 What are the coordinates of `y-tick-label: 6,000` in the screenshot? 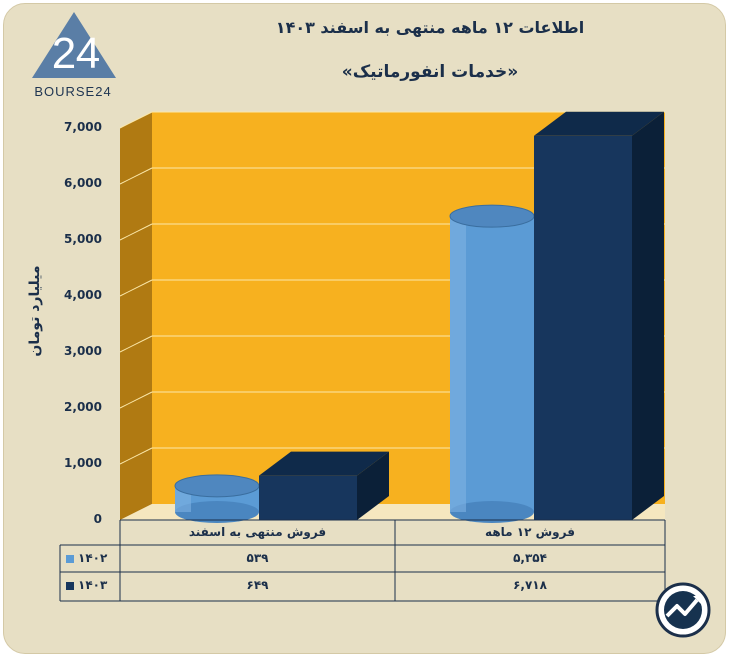 It's located at (83, 183).